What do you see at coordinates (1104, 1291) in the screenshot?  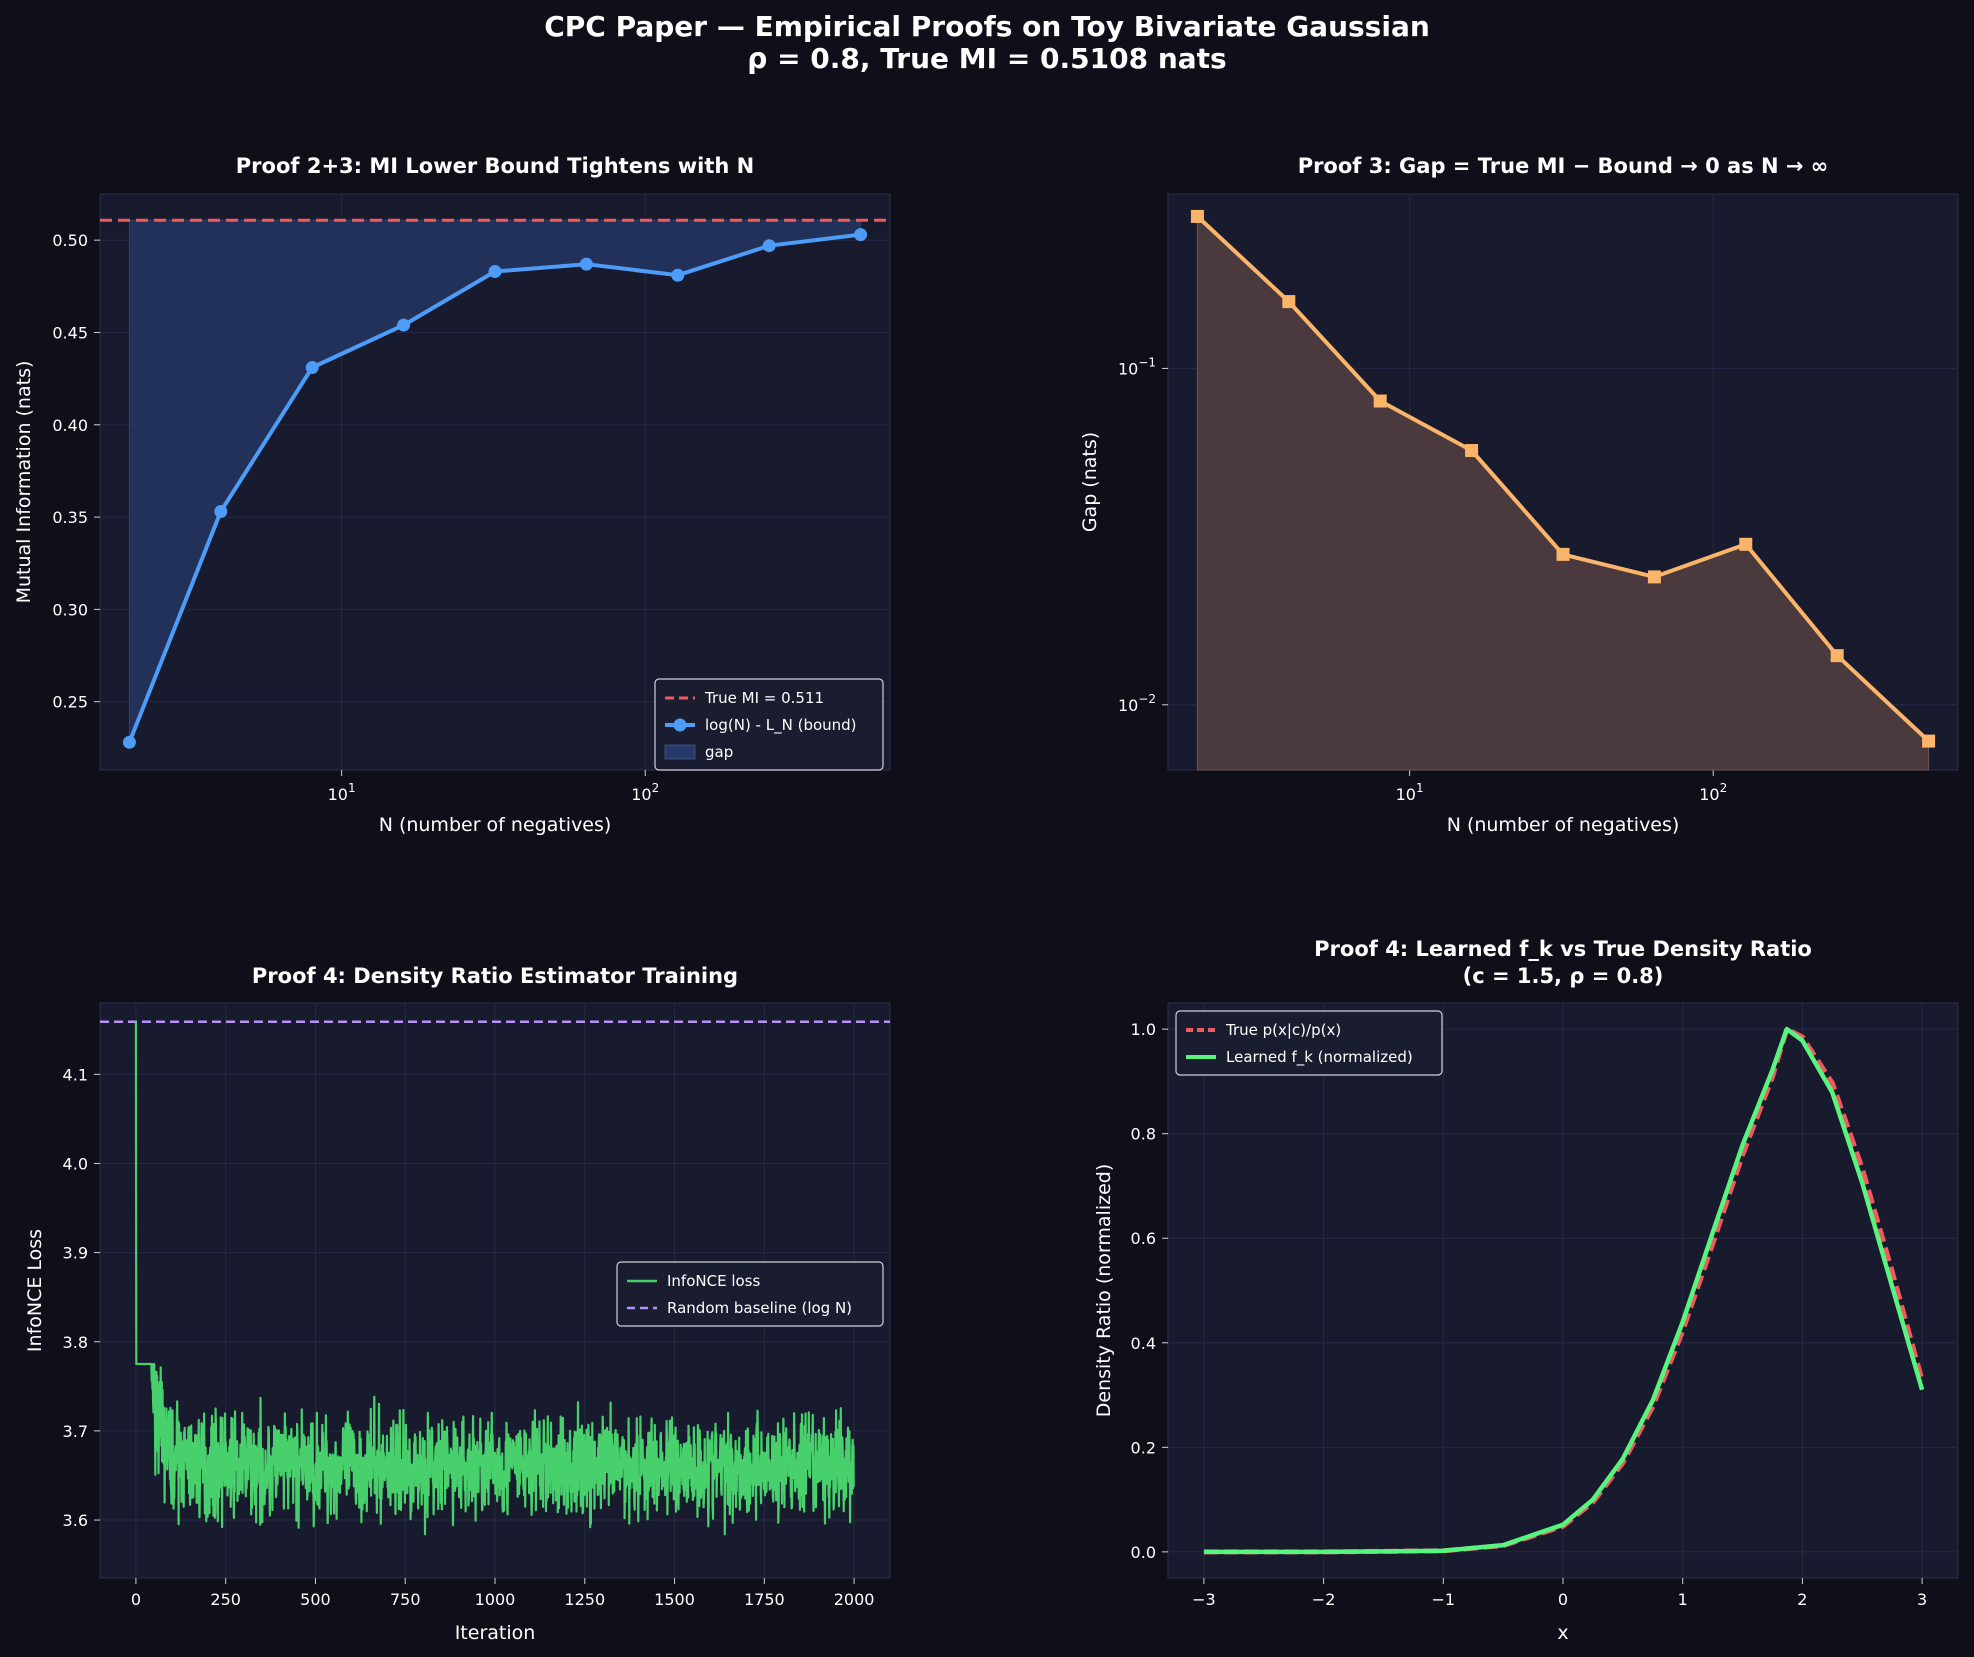 I see `y-axis-label: Density Ratio (normalized)` at bounding box center [1104, 1291].